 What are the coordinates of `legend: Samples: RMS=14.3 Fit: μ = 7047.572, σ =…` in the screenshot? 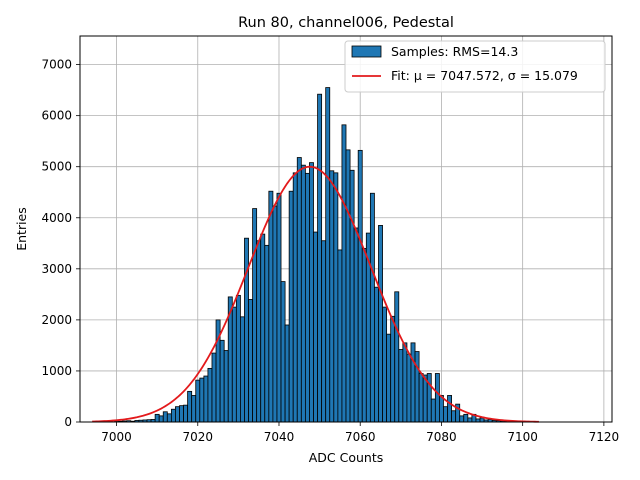 It's located at (475, 66).